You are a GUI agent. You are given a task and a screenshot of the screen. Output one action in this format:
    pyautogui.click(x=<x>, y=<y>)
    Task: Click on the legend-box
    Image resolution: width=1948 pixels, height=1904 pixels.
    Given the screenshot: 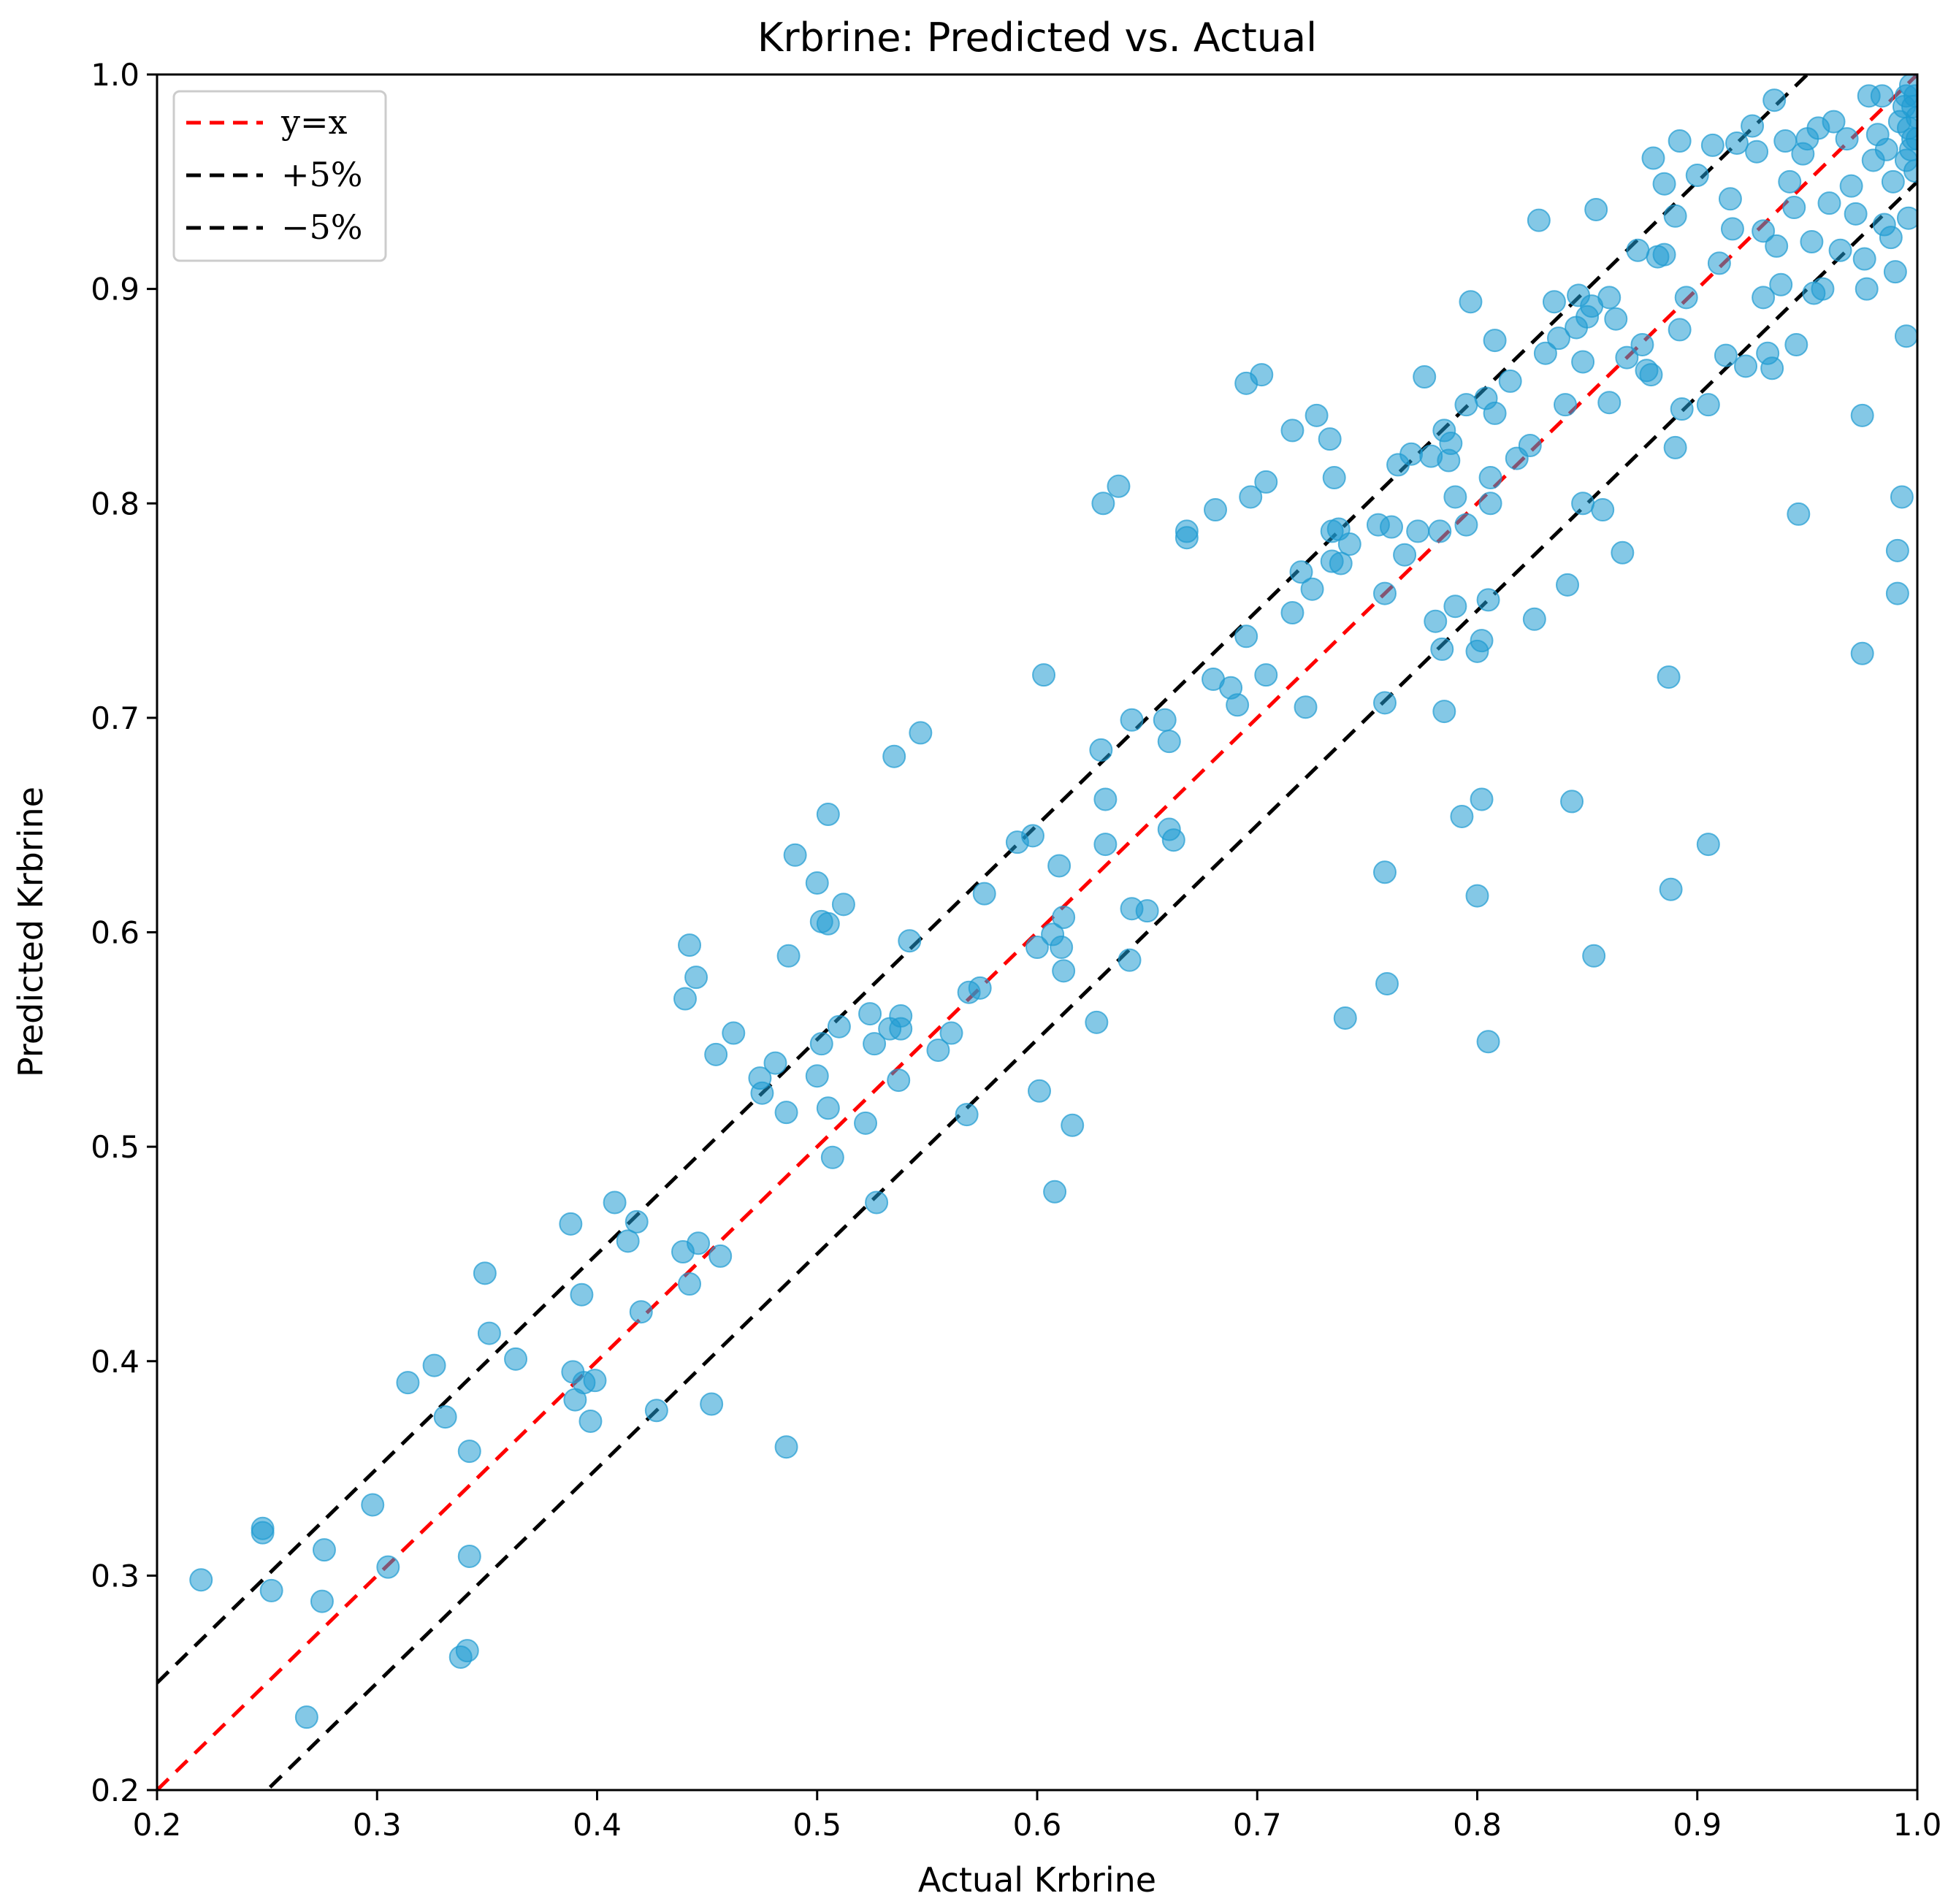 What is the action you would take?
    pyautogui.click(x=280, y=176)
    